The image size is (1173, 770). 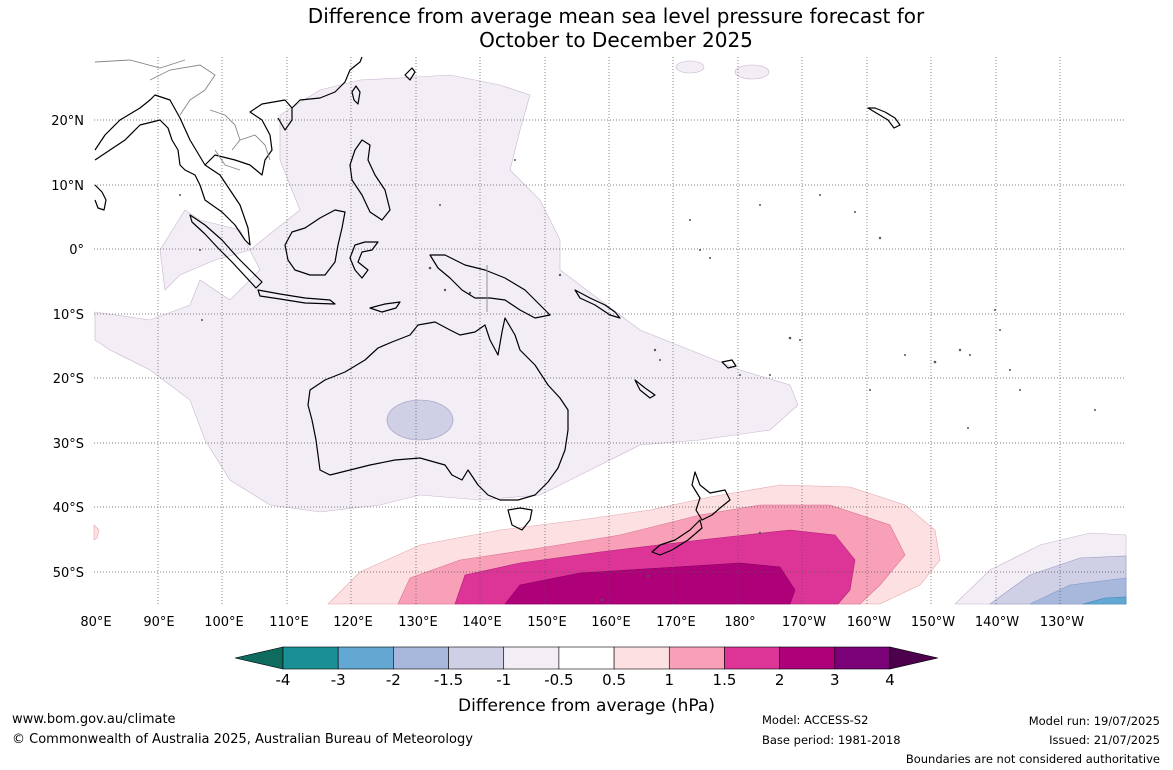 I want to click on latitude-labels: 20°N 10°N 0° 10°S 20°S 30°S 40°S 50°S, so click(x=67, y=347).